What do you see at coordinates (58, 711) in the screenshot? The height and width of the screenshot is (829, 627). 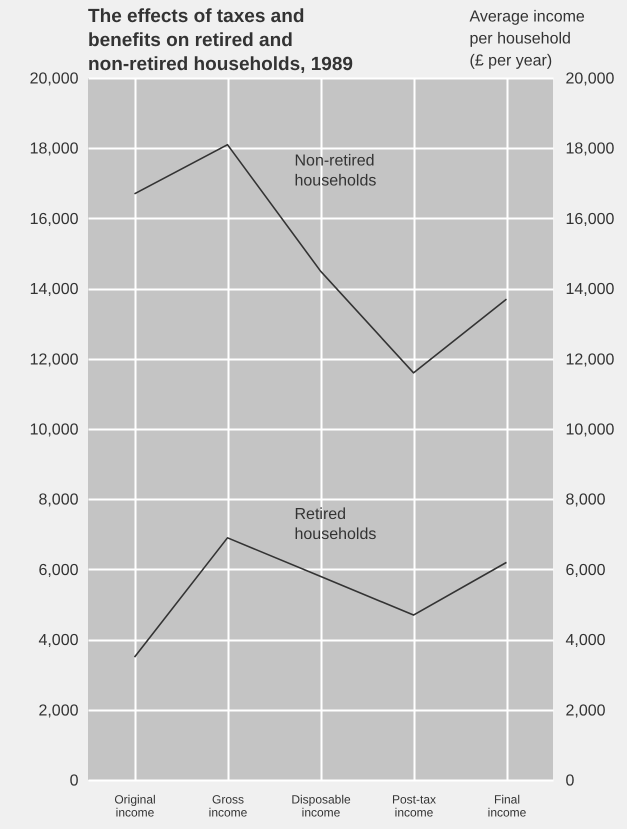 I see `y-tick-label: 2,000` at bounding box center [58, 711].